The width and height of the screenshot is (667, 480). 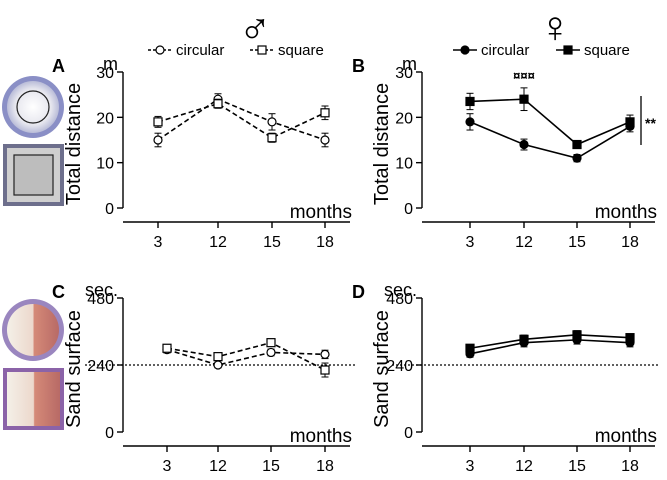 I want to click on circular-arena-icon, so click(x=33, y=107).